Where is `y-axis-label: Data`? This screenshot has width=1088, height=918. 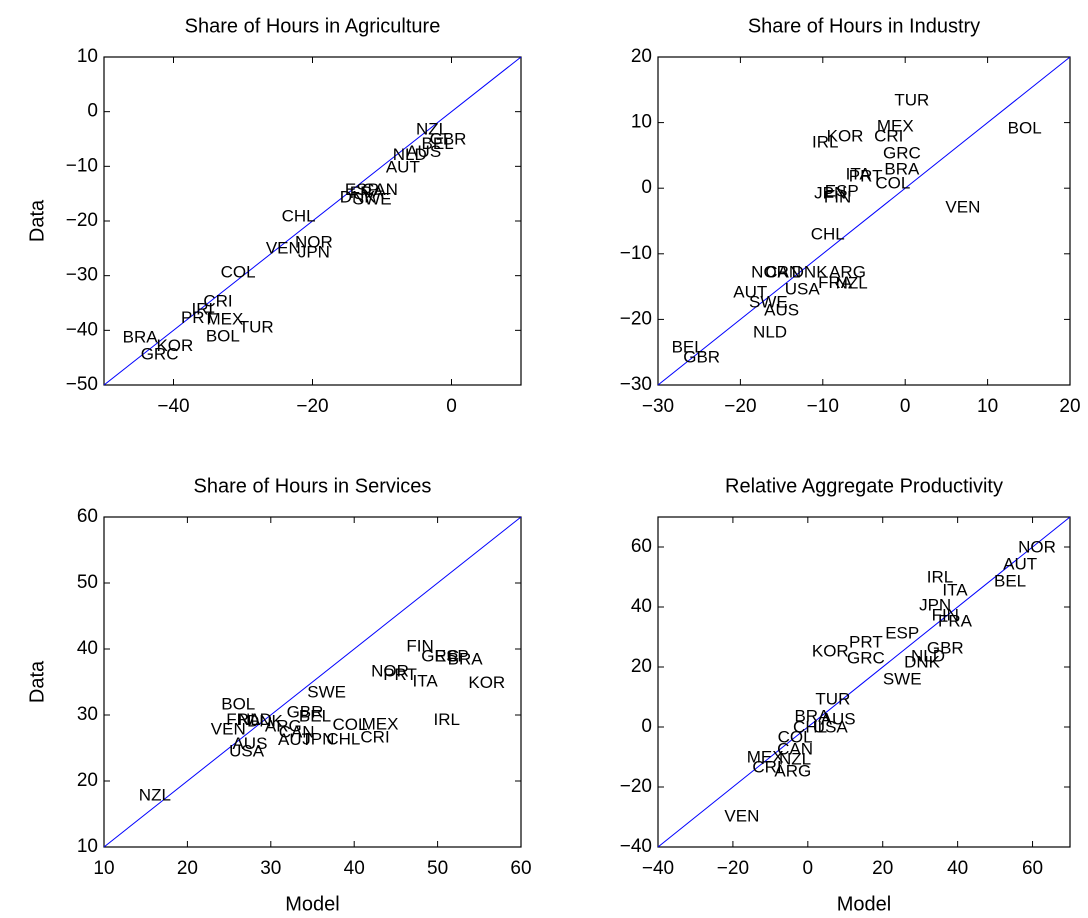
y-axis-label: Data is located at coordinates (37, 220).